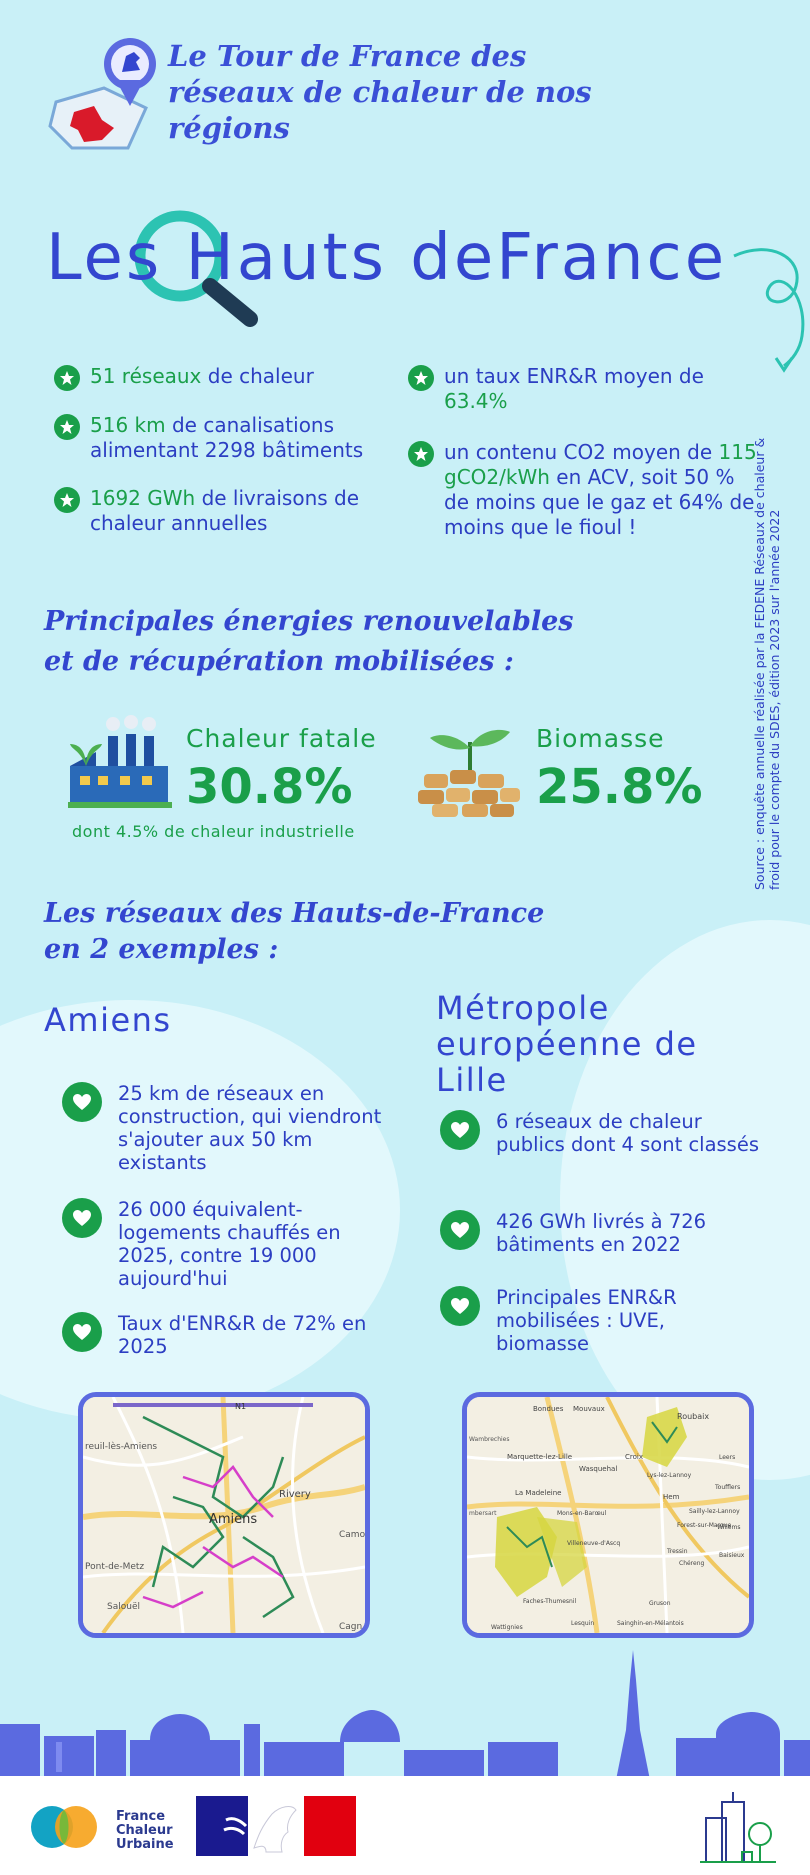 This screenshot has height=1875, width=810. Describe the element at coordinates (507, 1627) in the screenshot. I see `map-label: Wattignies` at that location.